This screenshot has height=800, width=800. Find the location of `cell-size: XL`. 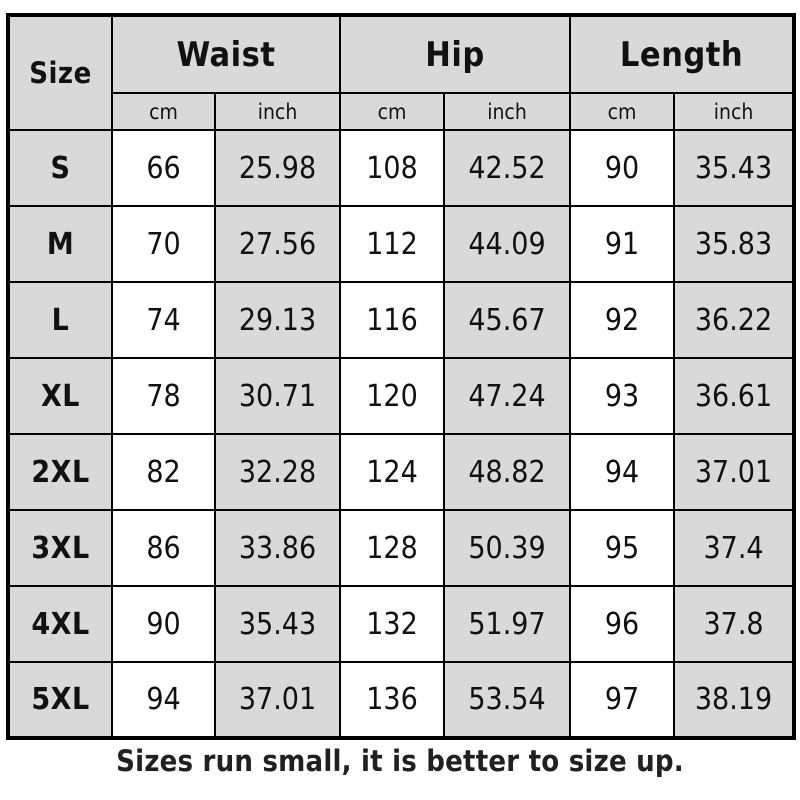

cell-size: XL is located at coordinates (60, 396).